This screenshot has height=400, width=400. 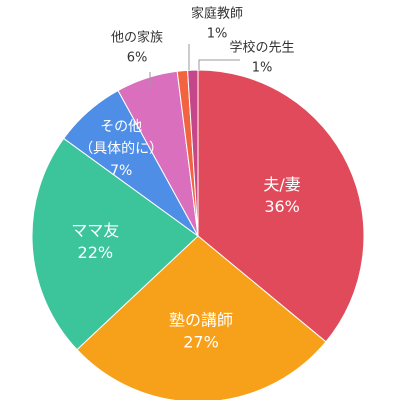 I want to click on slice-name-label: 他の家族, so click(x=137, y=38).